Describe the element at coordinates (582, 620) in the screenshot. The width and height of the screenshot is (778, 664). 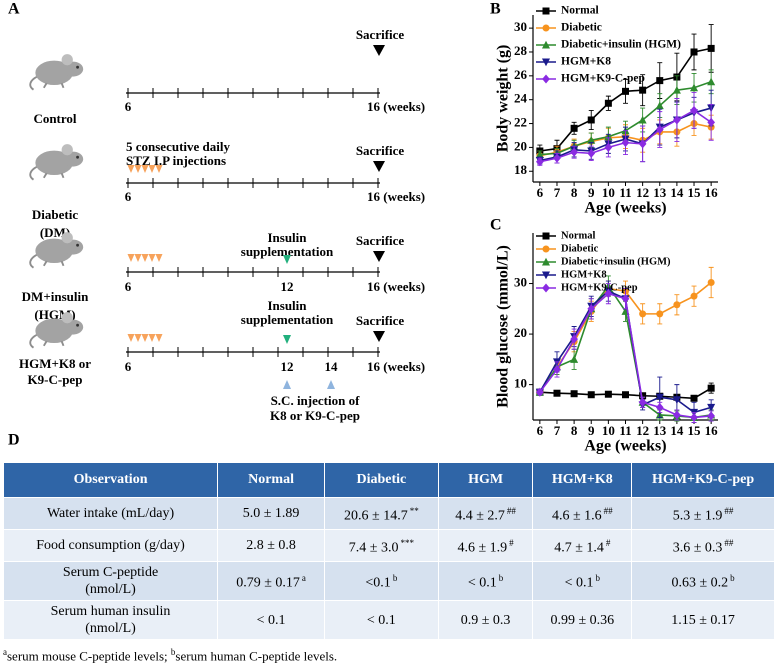
I see `table-cell: 0.99 ± 0.36` at that location.